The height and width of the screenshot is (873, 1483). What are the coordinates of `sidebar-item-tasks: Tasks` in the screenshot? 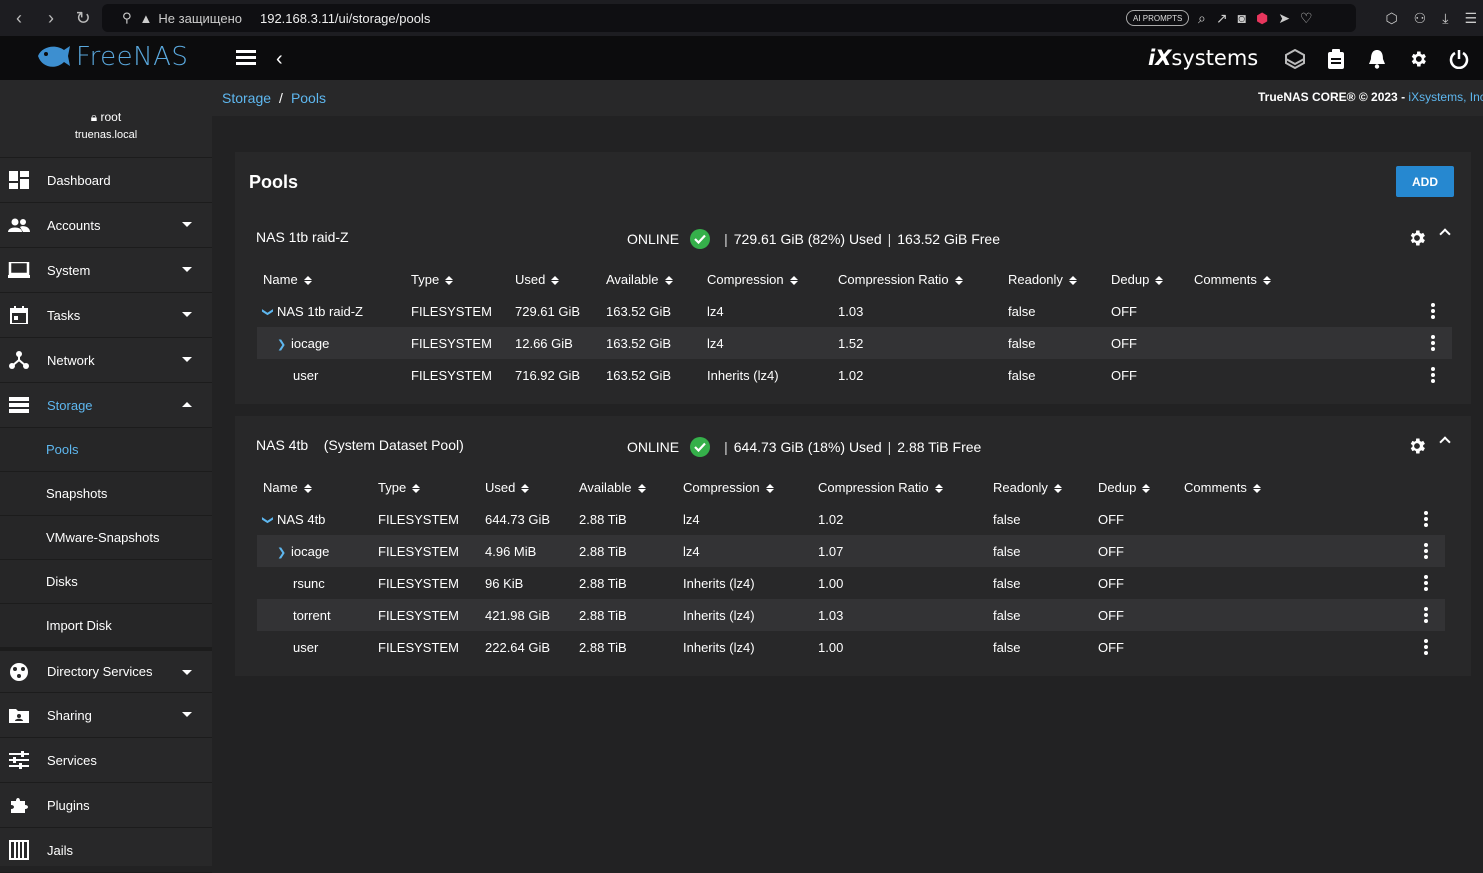 It's located at (106, 315).